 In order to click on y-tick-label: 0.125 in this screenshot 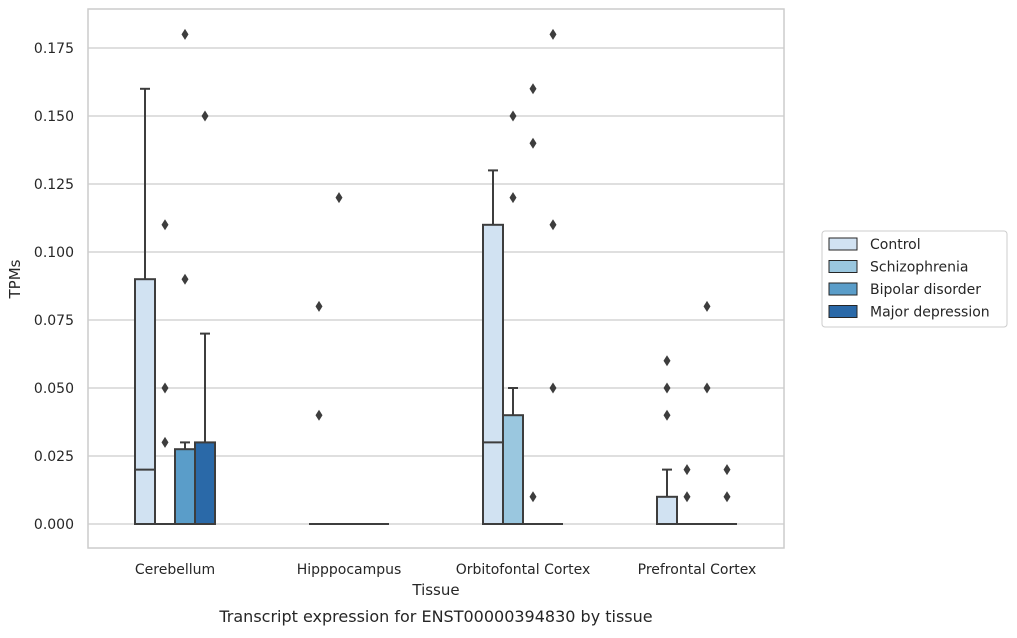, I will do `click(54, 185)`.